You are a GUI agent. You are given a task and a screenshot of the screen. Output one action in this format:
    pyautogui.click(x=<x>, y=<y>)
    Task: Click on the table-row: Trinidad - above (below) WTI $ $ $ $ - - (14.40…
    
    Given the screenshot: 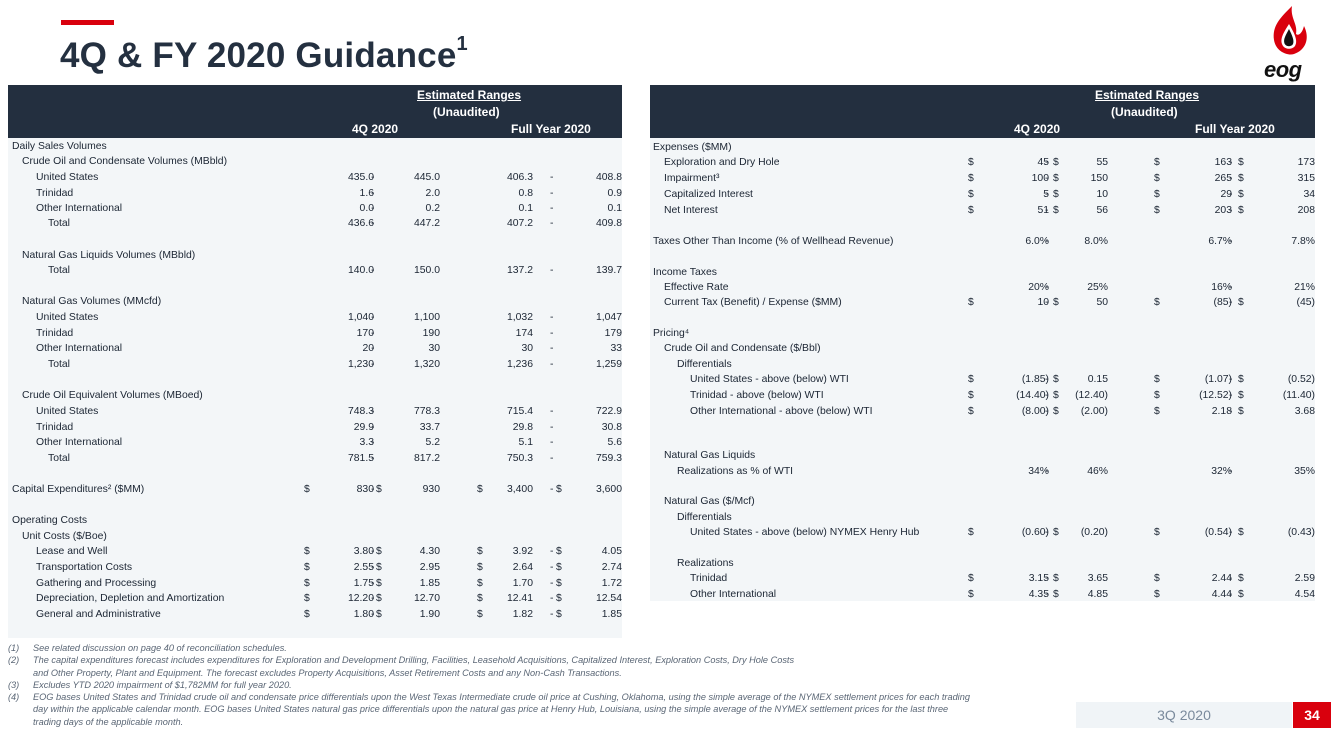 What is the action you would take?
    pyautogui.click(x=982, y=395)
    